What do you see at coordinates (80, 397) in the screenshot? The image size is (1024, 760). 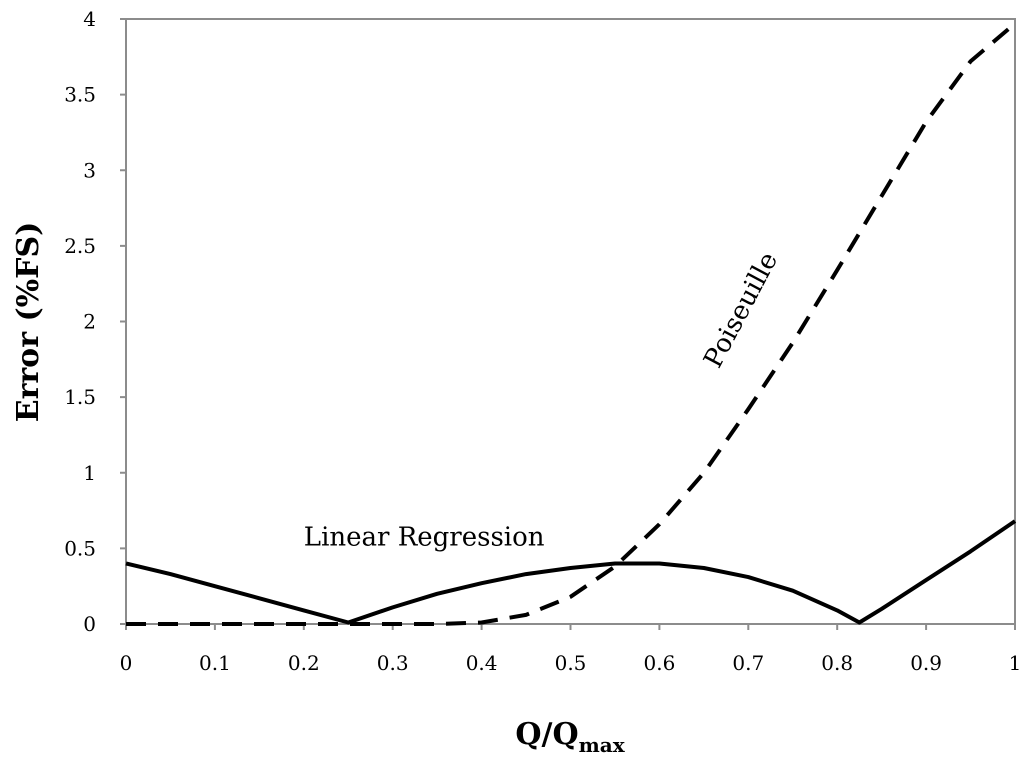 I see `y-tick-label: 1.5` at bounding box center [80, 397].